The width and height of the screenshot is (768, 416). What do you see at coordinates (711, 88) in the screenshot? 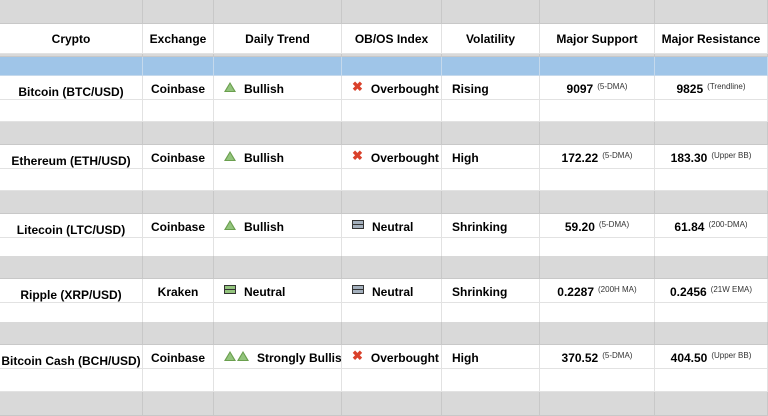
I see `resistance-cell: 9825 (Trendline)` at bounding box center [711, 88].